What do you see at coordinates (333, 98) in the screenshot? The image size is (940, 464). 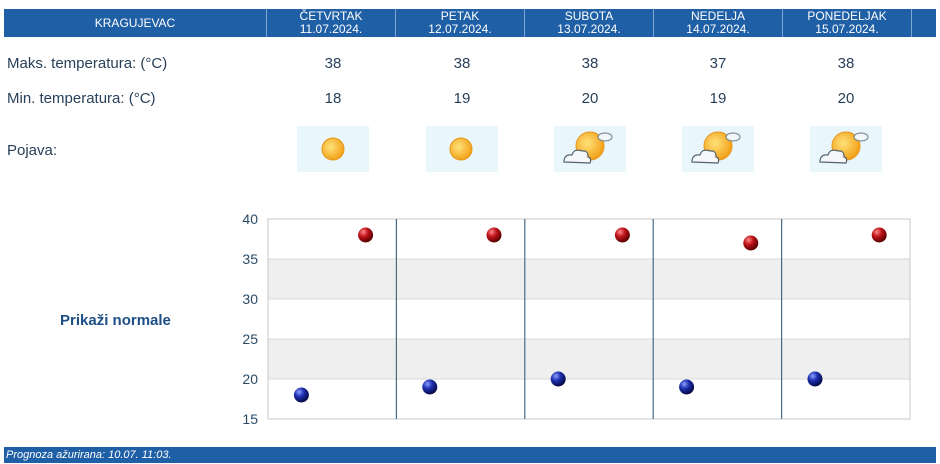 I see `min-temp-value: 18` at bounding box center [333, 98].